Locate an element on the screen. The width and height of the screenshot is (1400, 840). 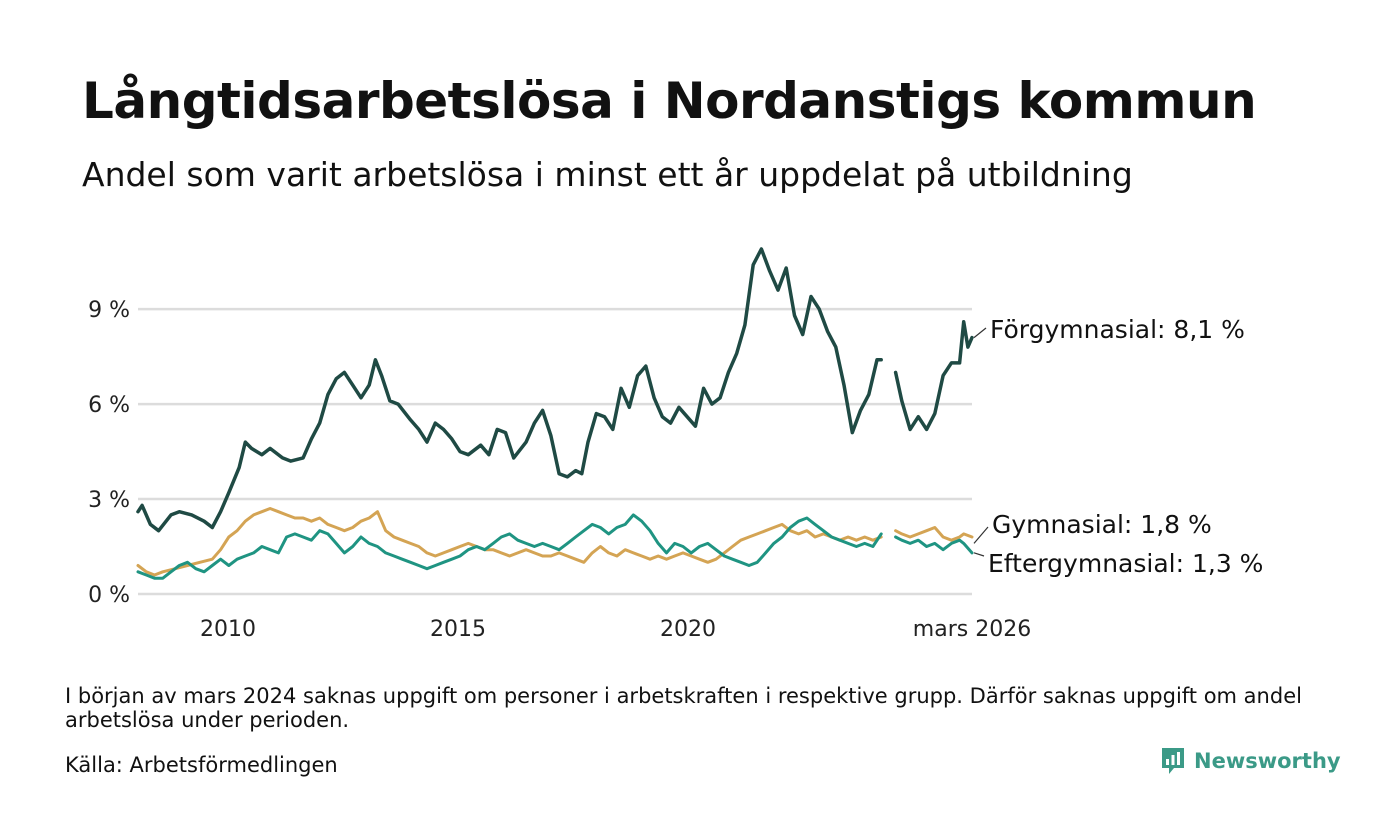
y-tick-label: 0 % is located at coordinates (109, 595).